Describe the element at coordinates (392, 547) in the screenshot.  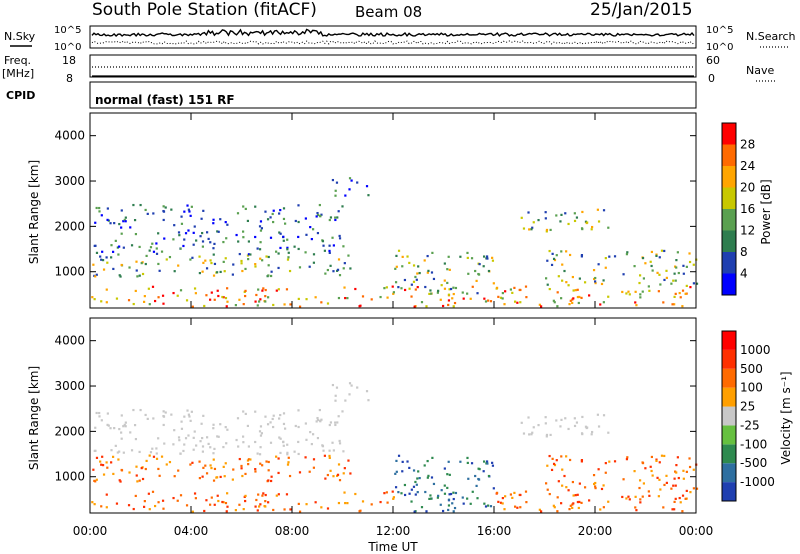
I see `x-axis-label: Time UT` at that location.